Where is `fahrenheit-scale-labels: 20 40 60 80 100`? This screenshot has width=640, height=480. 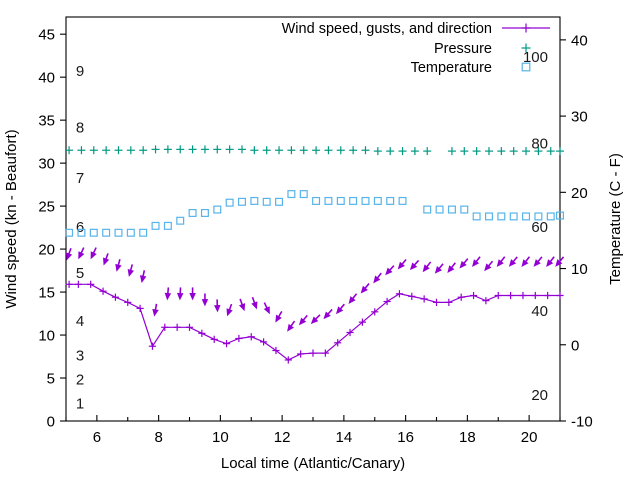 fahrenheit-scale-labels: 20 40 60 80 100 is located at coordinates (535, 226).